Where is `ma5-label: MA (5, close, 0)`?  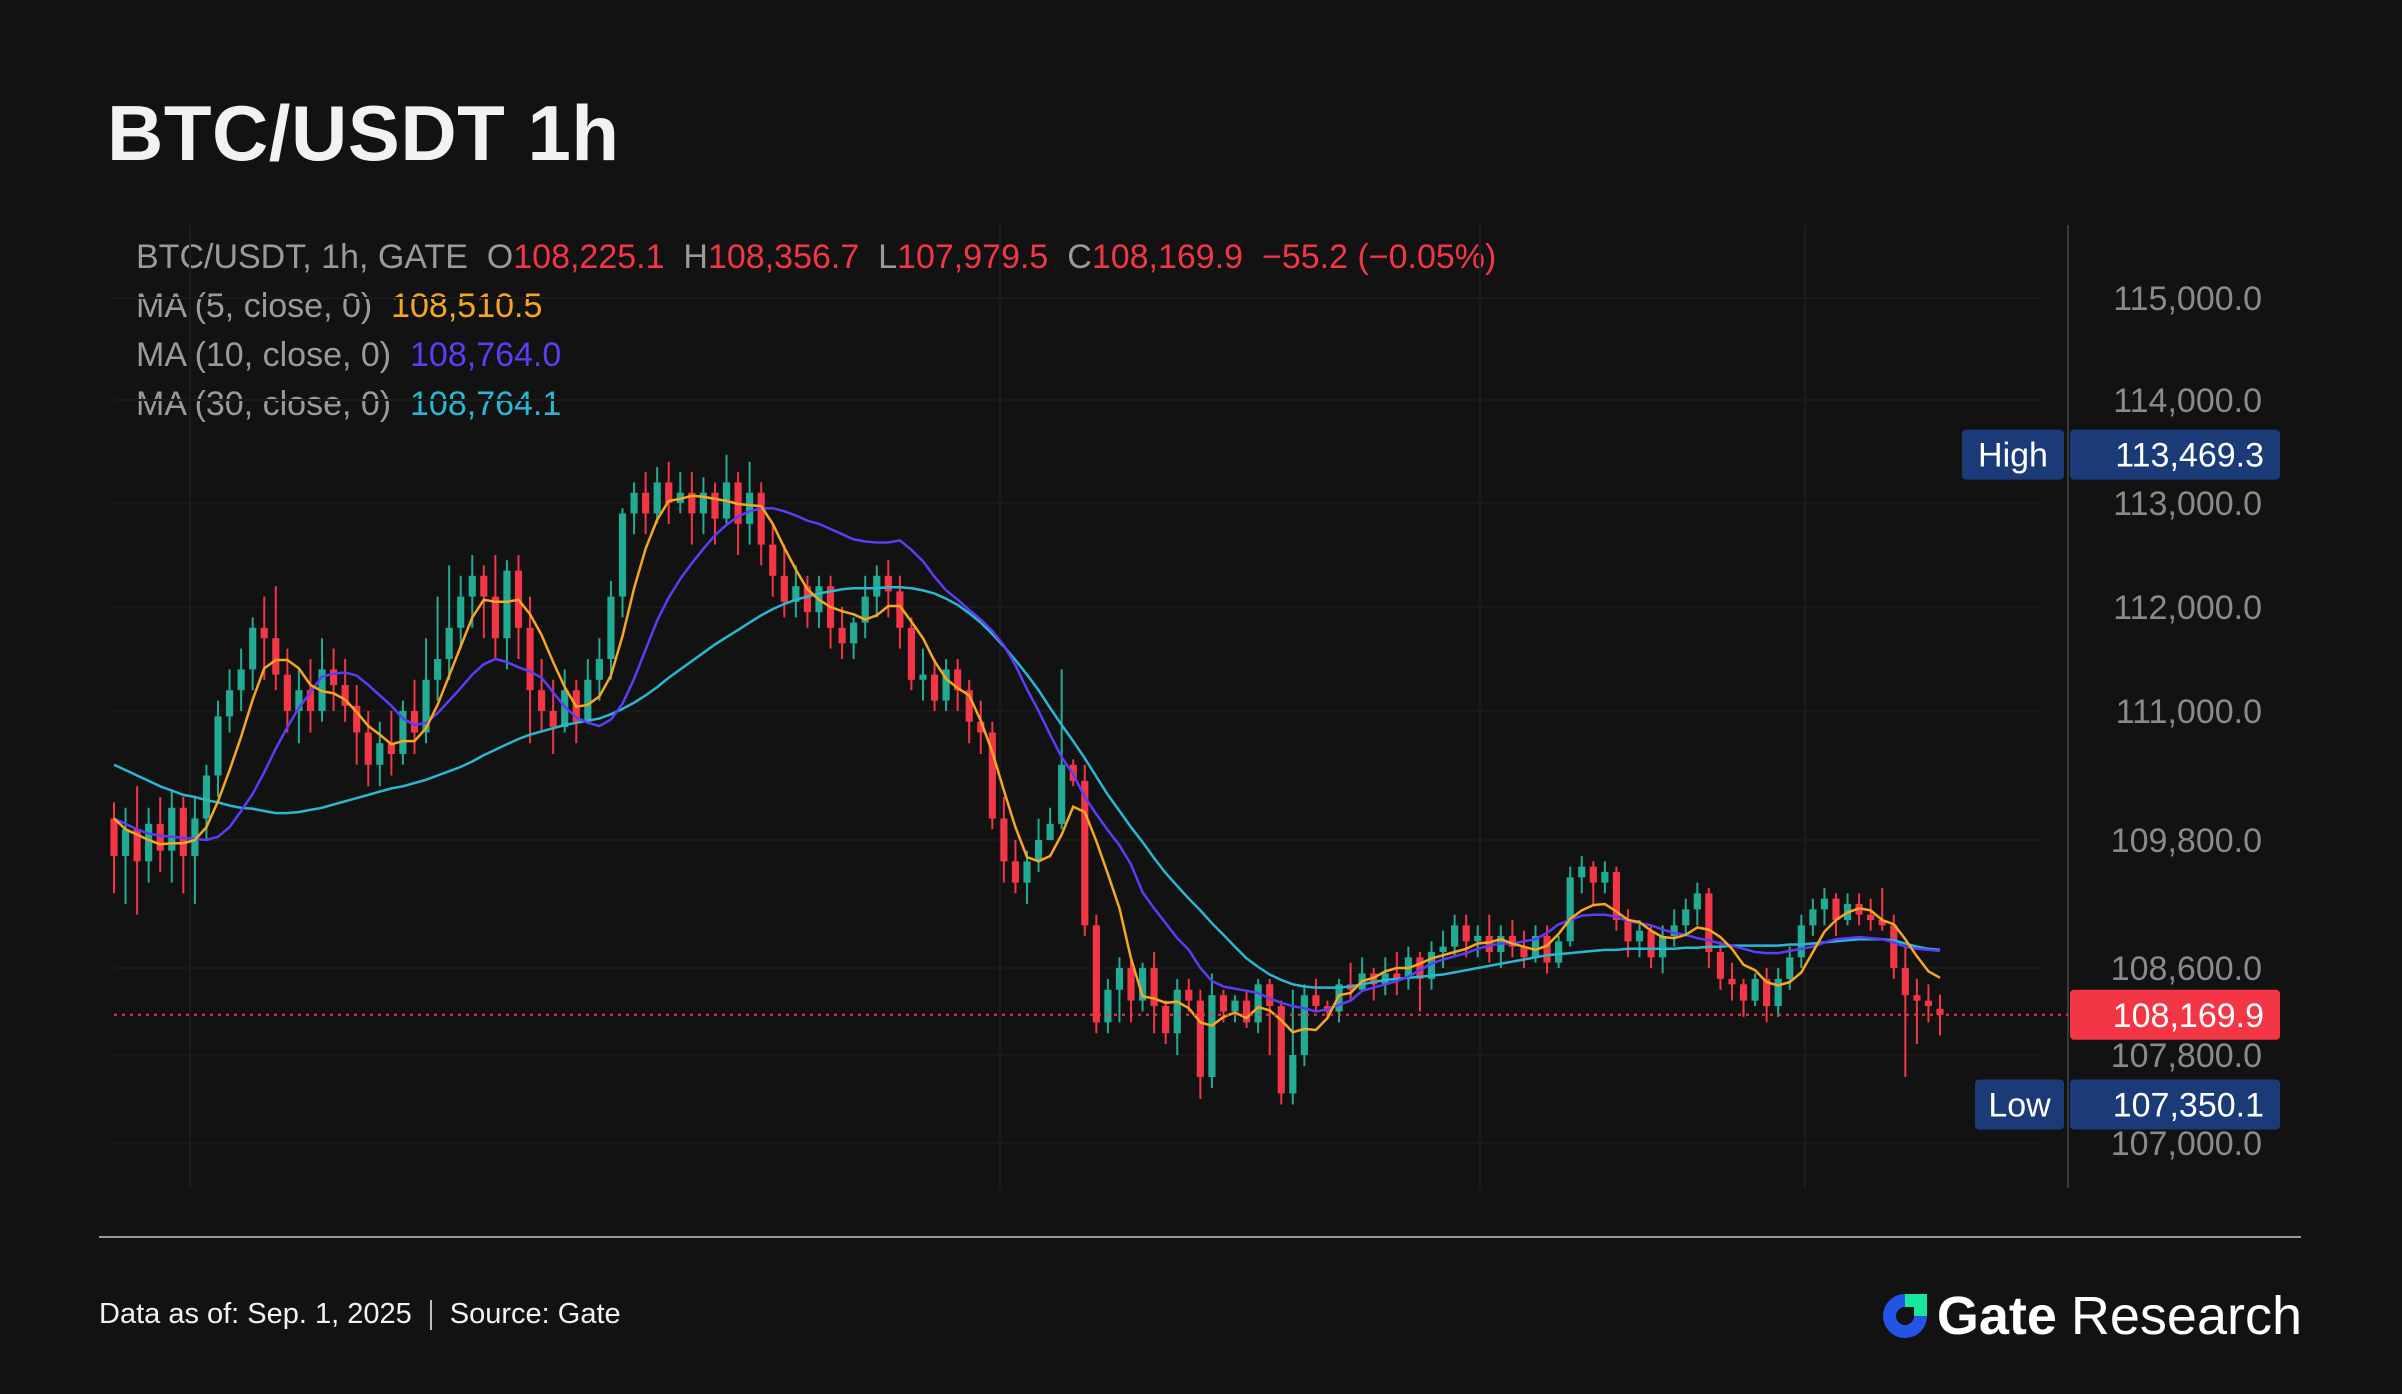 ma5-label: MA (5, close, 0) is located at coordinates (254, 306).